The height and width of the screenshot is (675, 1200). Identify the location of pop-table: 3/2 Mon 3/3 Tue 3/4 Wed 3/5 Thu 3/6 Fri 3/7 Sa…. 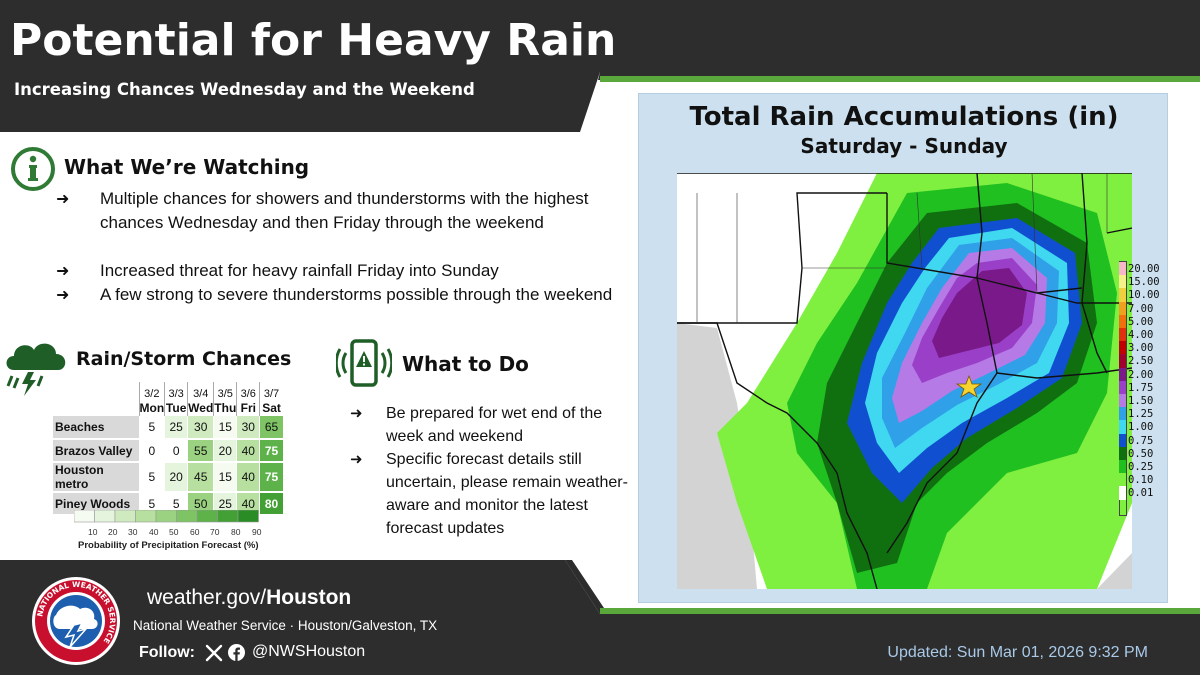
(168, 449).